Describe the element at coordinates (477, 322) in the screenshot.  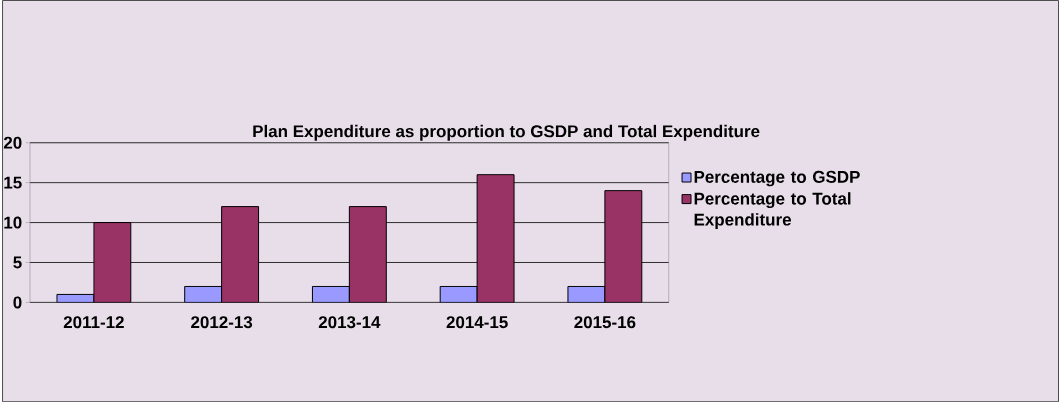
I see `x-tick-label: 2014-15` at that location.